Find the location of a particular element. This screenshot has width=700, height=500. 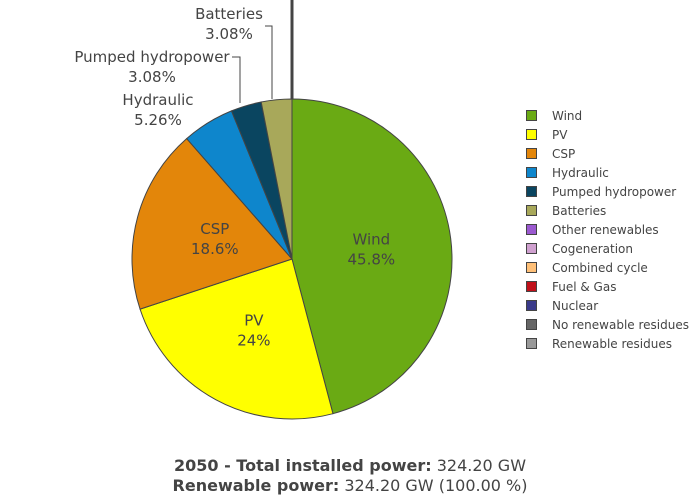

caption-total-label: 2050 - Total installed power: is located at coordinates (302, 465).